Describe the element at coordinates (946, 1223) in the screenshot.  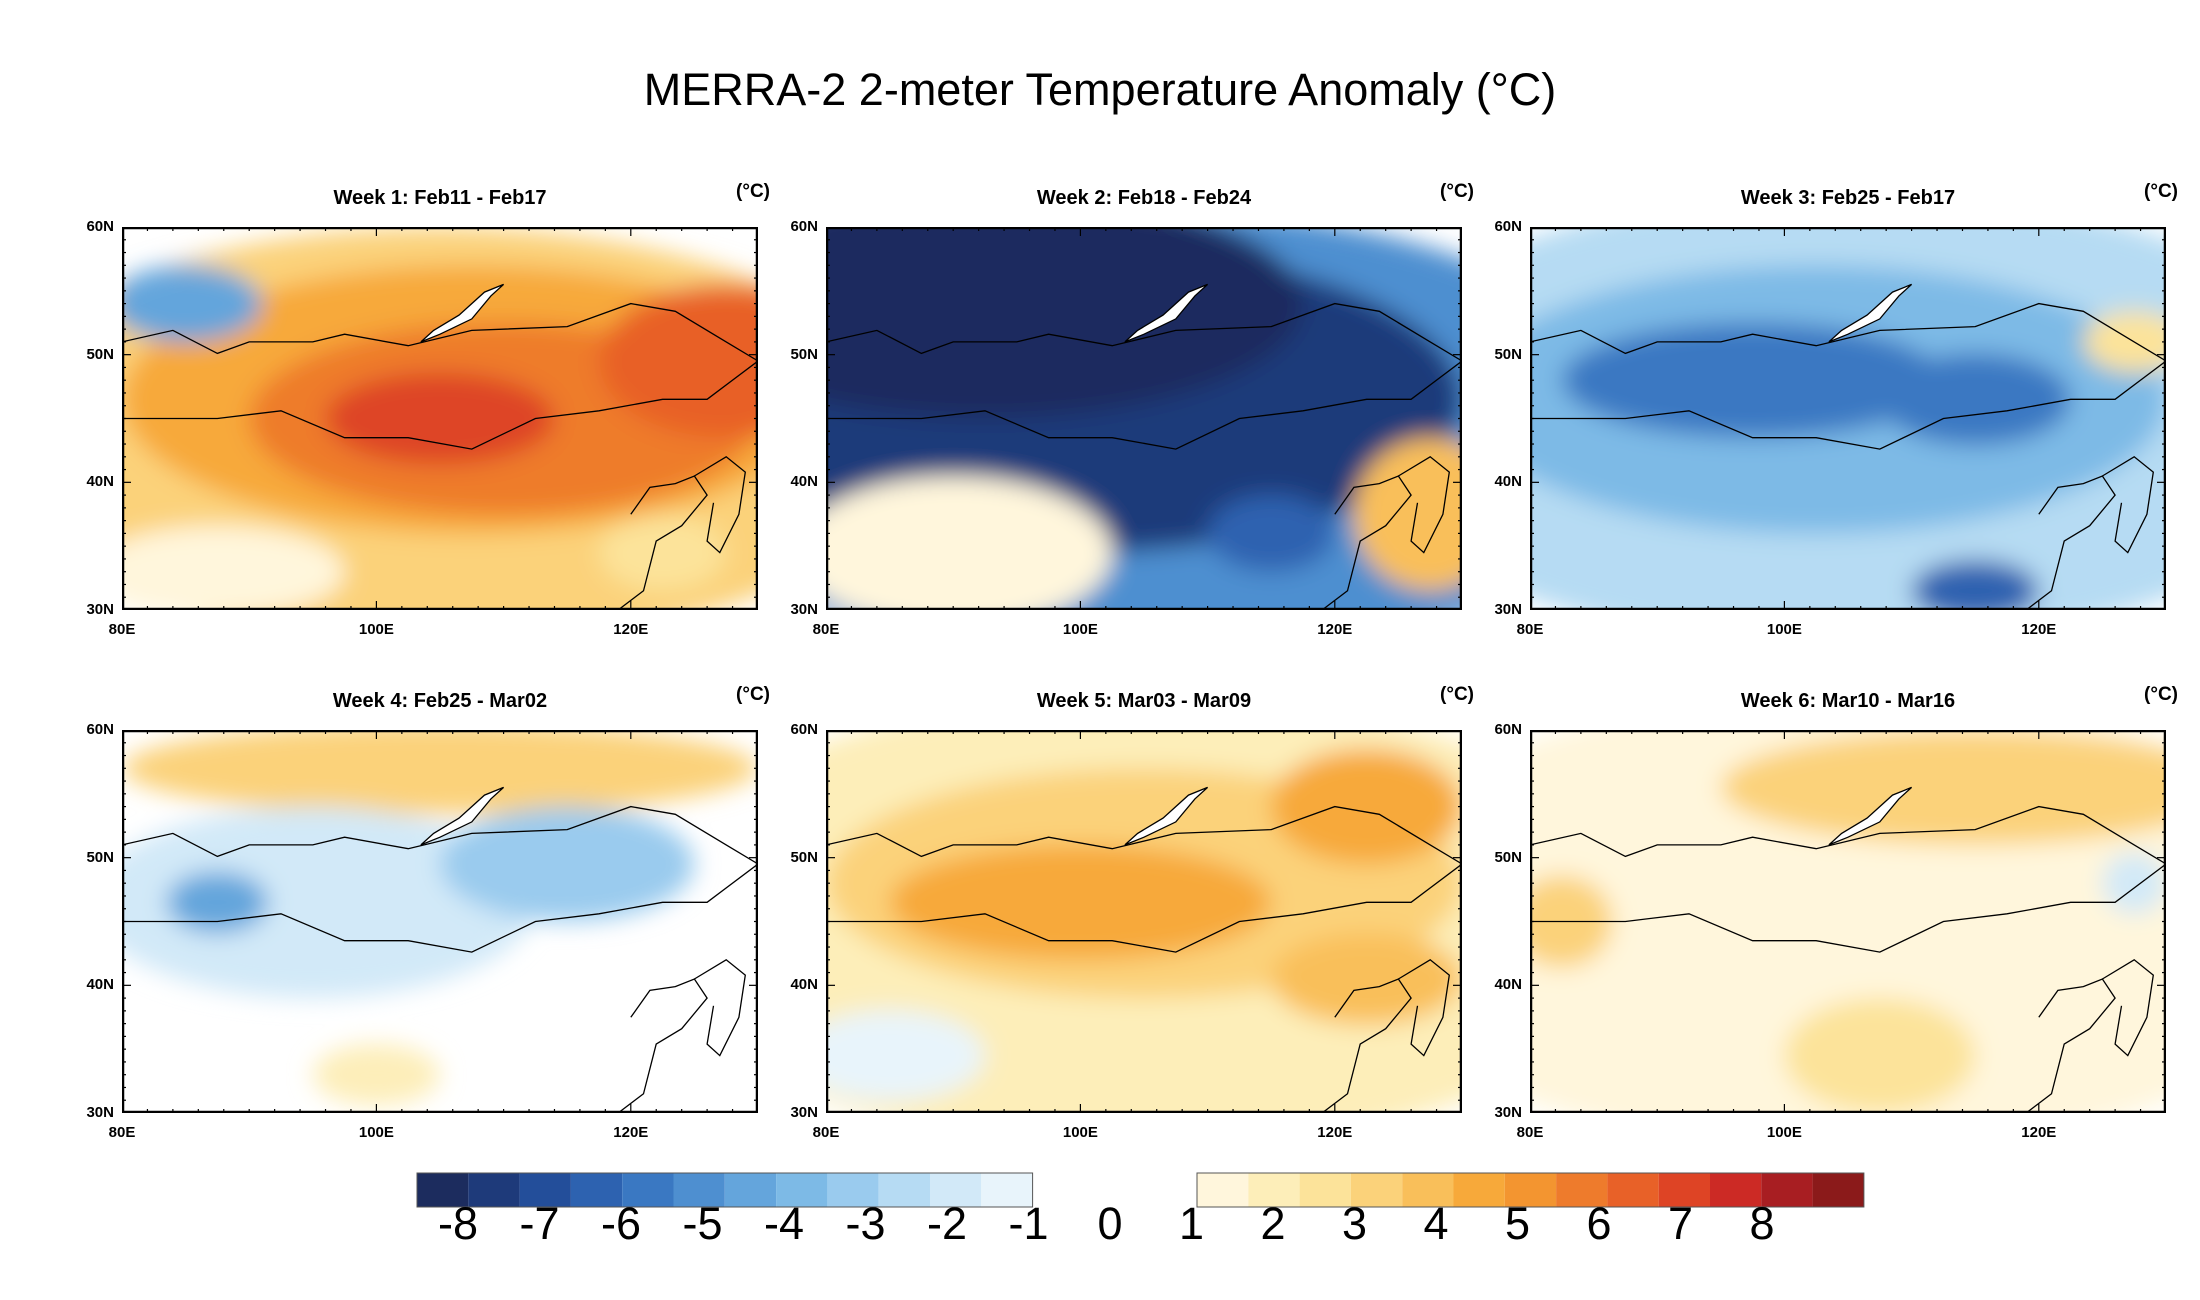
I see `colorbar-tick-label: -2` at that location.